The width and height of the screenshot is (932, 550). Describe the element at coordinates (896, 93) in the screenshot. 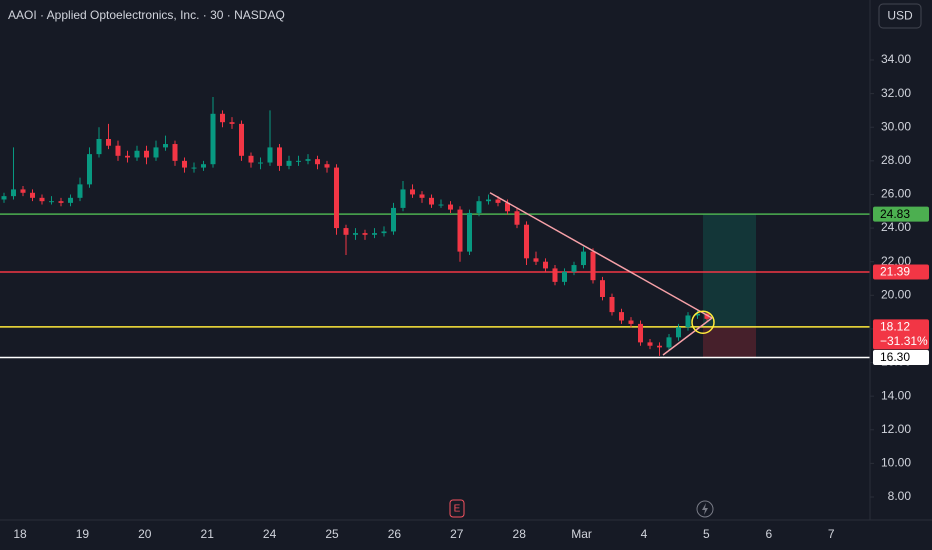

I see `y-tick-label: 32.00` at that location.